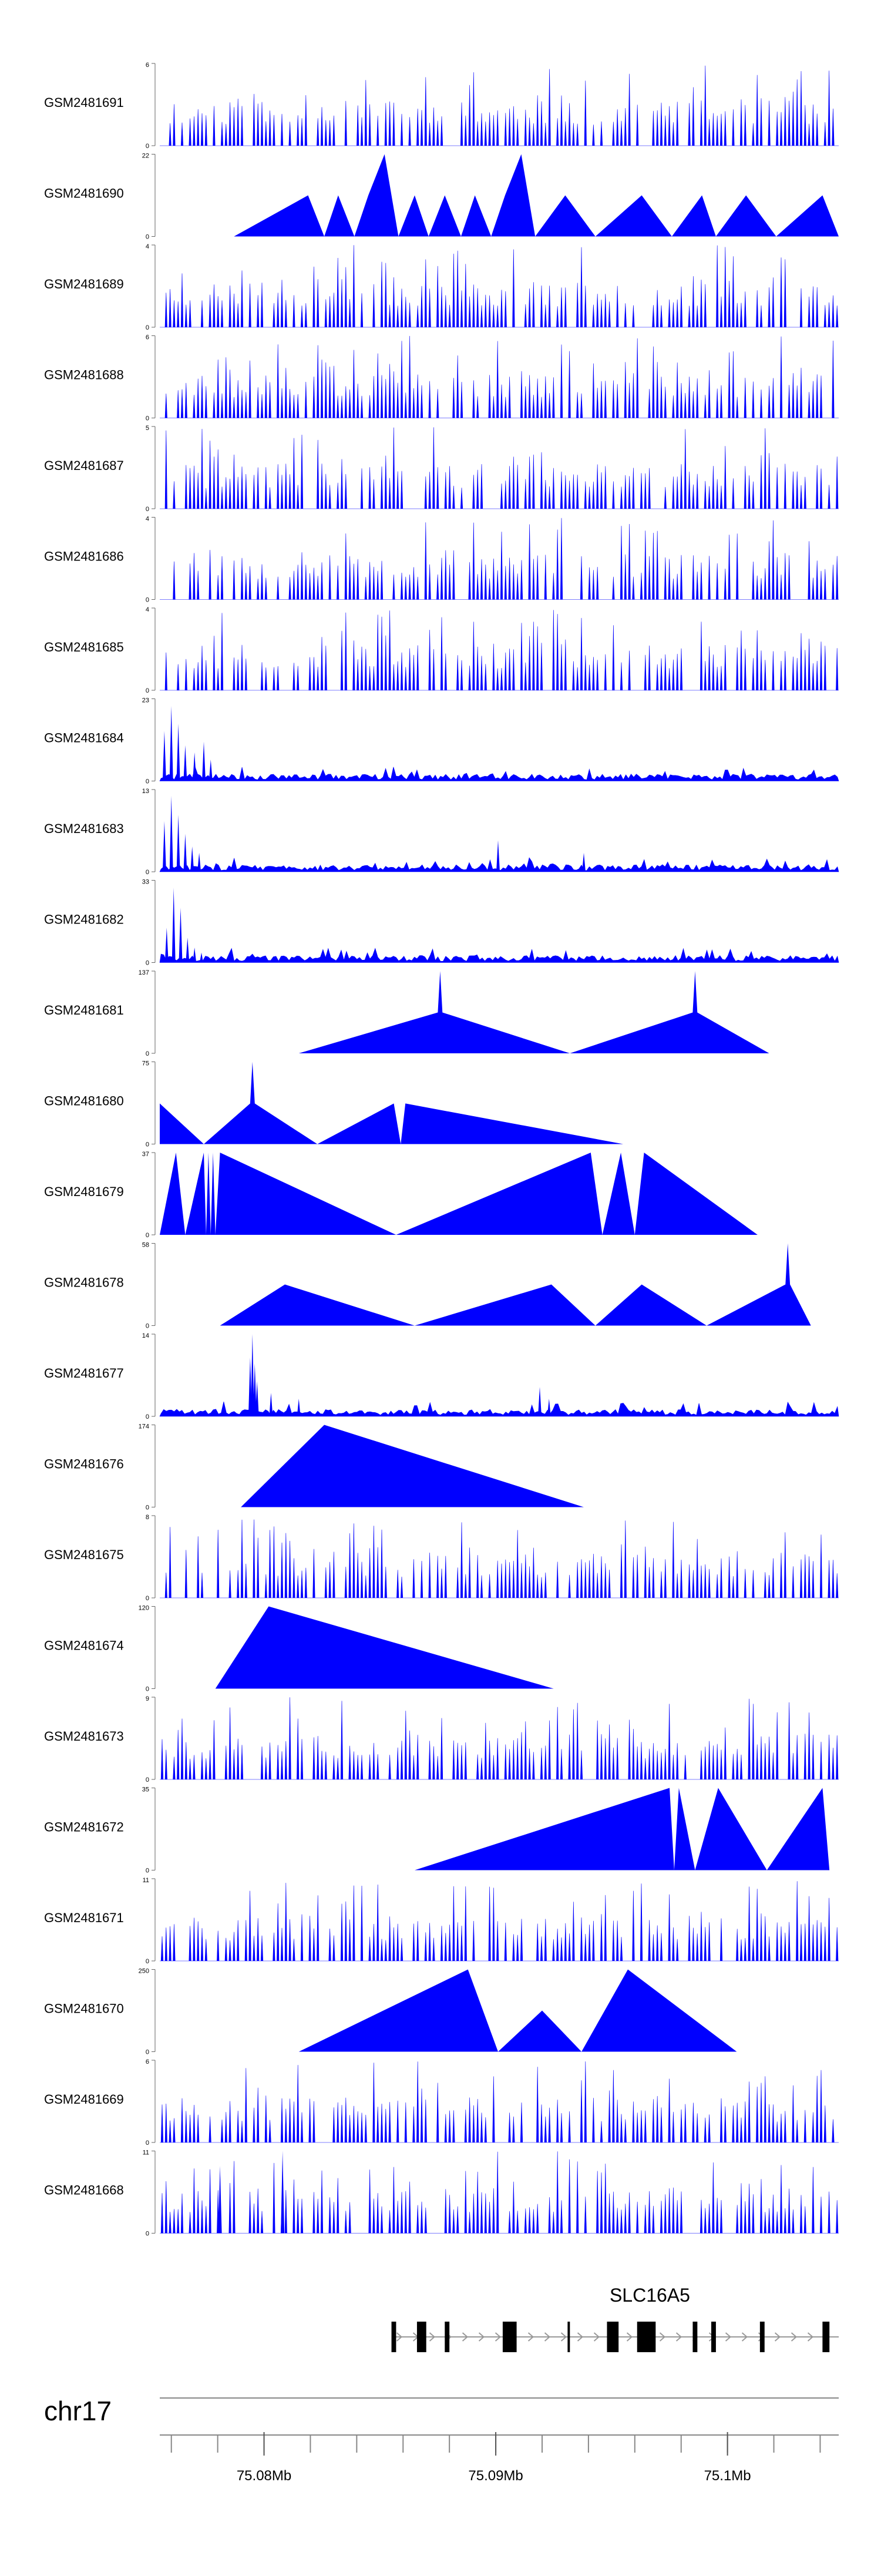 The height and width of the screenshot is (2576, 881). What do you see at coordinates (84, 1282) in the screenshot?
I see `track-label: GSM2481678` at bounding box center [84, 1282].